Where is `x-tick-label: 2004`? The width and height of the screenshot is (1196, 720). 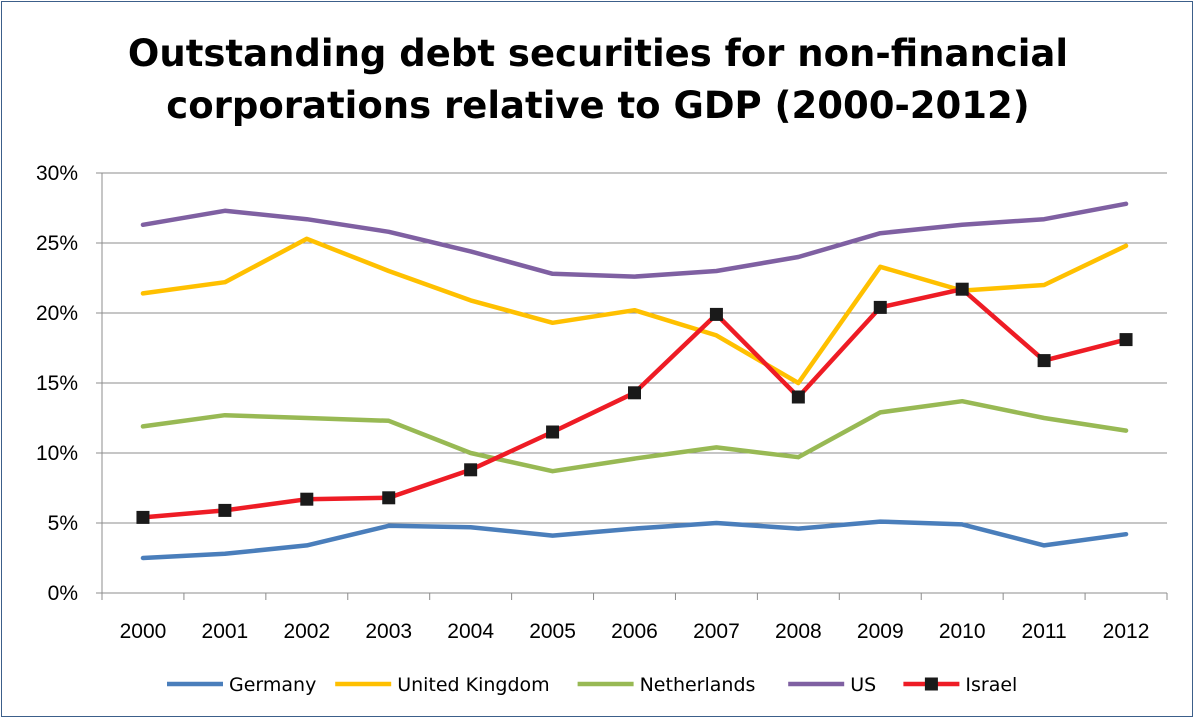 x-tick-label: 2004 is located at coordinates (470, 631).